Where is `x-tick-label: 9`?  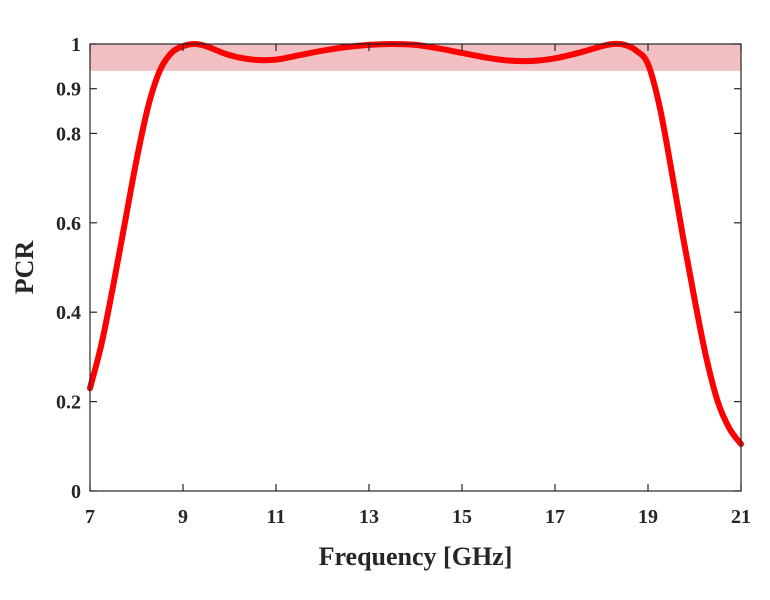 x-tick-label: 9 is located at coordinates (183, 517).